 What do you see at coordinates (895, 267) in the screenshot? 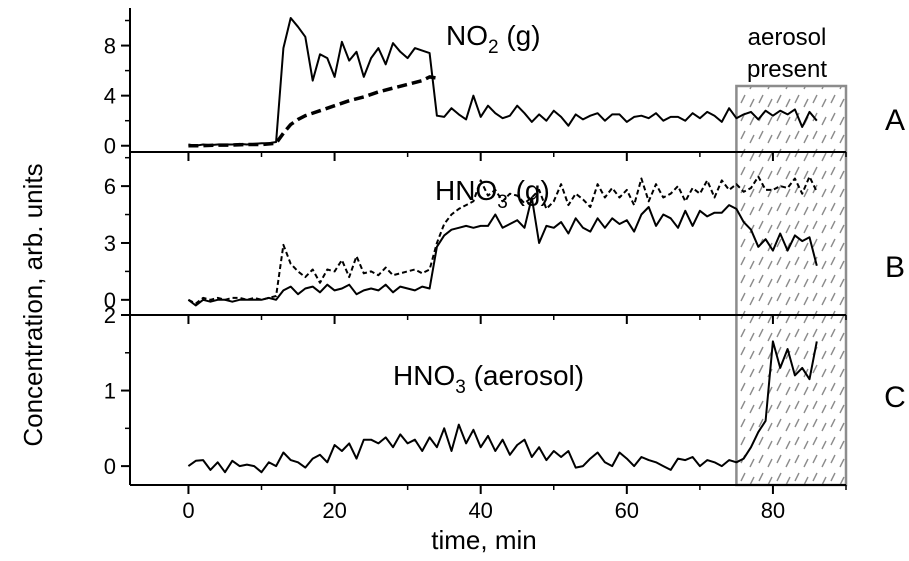
I see `panel-letter-B: B` at bounding box center [895, 267].